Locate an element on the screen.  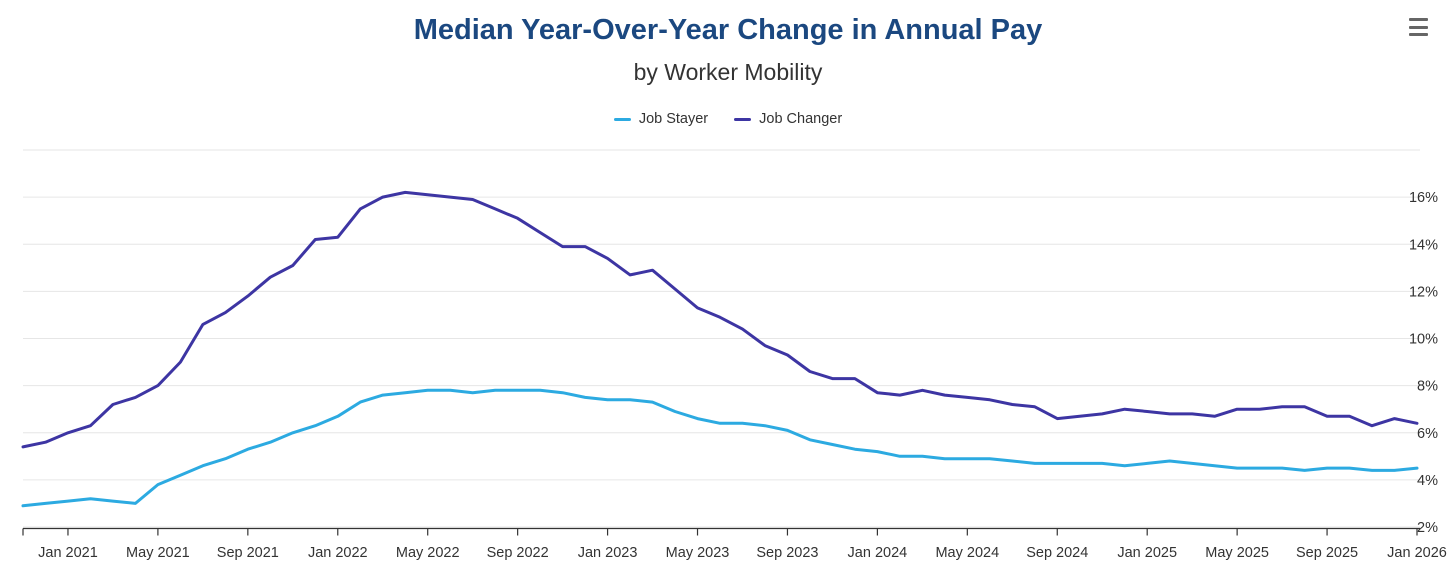
x-axis-label: Jan 2023 is located at coordinates (608, 553).